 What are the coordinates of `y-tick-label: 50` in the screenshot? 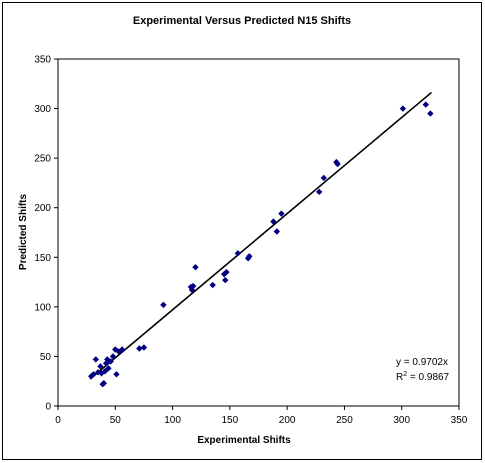 It's located at (46, 357).